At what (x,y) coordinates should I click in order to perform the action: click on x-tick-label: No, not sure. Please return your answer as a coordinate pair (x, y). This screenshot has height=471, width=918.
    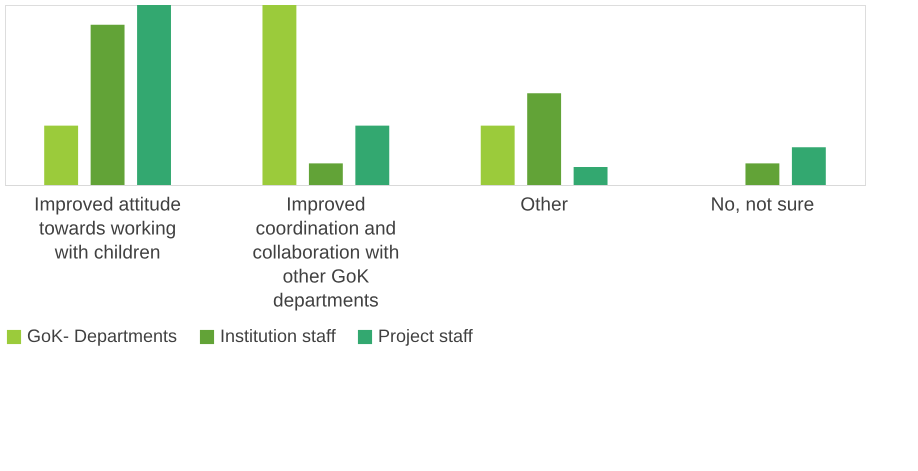
    Looking at the image, I should click on (762, 205).